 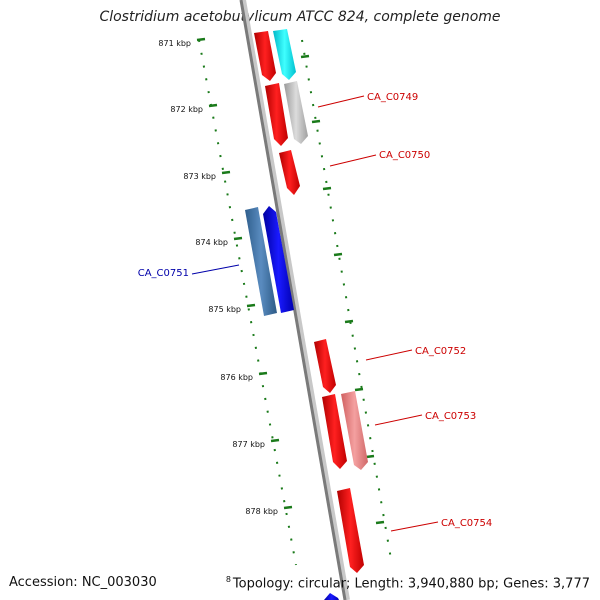 What do you see at coordinates (186, 109) in the screenshot?
I see `tick-label: 872 kbp` at bounding box center [186, 109].